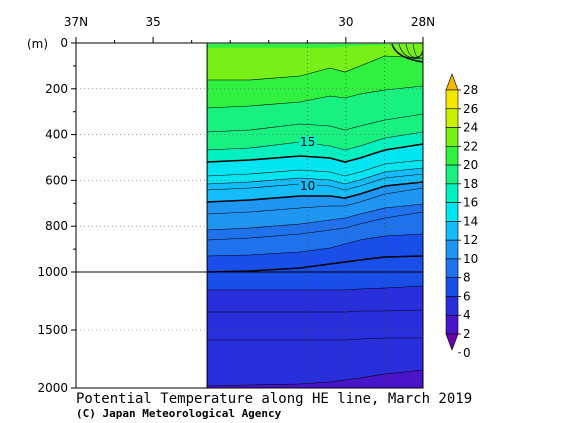 This screenshot has width=570, height=423. Describe the element at coordinates (152, 22) in the screenshot. I see `x-tick-label-1: 35` at that location.